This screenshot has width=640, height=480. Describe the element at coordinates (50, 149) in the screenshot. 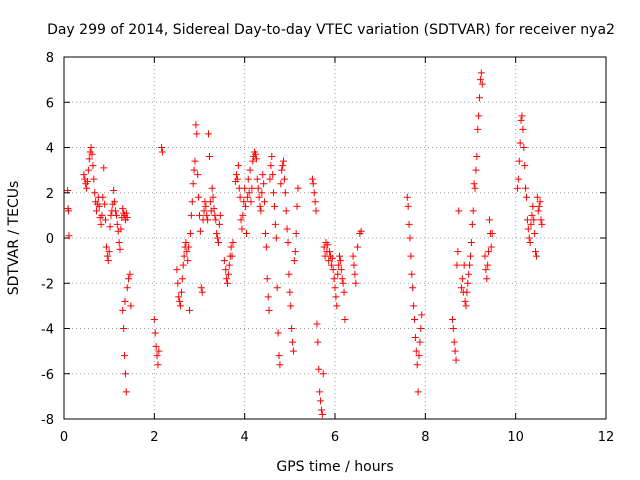

I see `y-tick-label: 4` at that location.